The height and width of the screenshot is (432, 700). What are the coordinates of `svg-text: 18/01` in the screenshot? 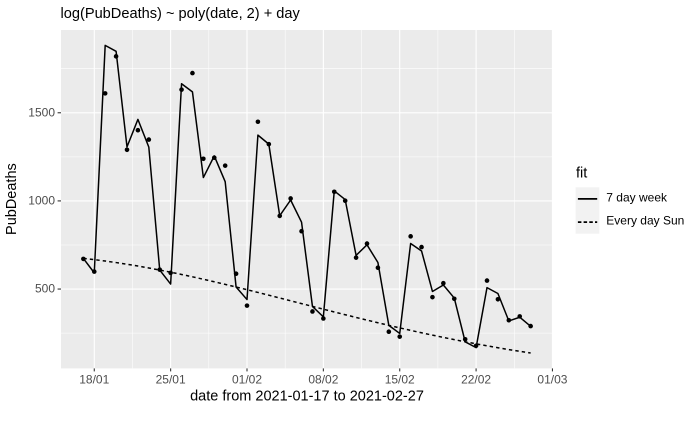 It's located at (94, 379).